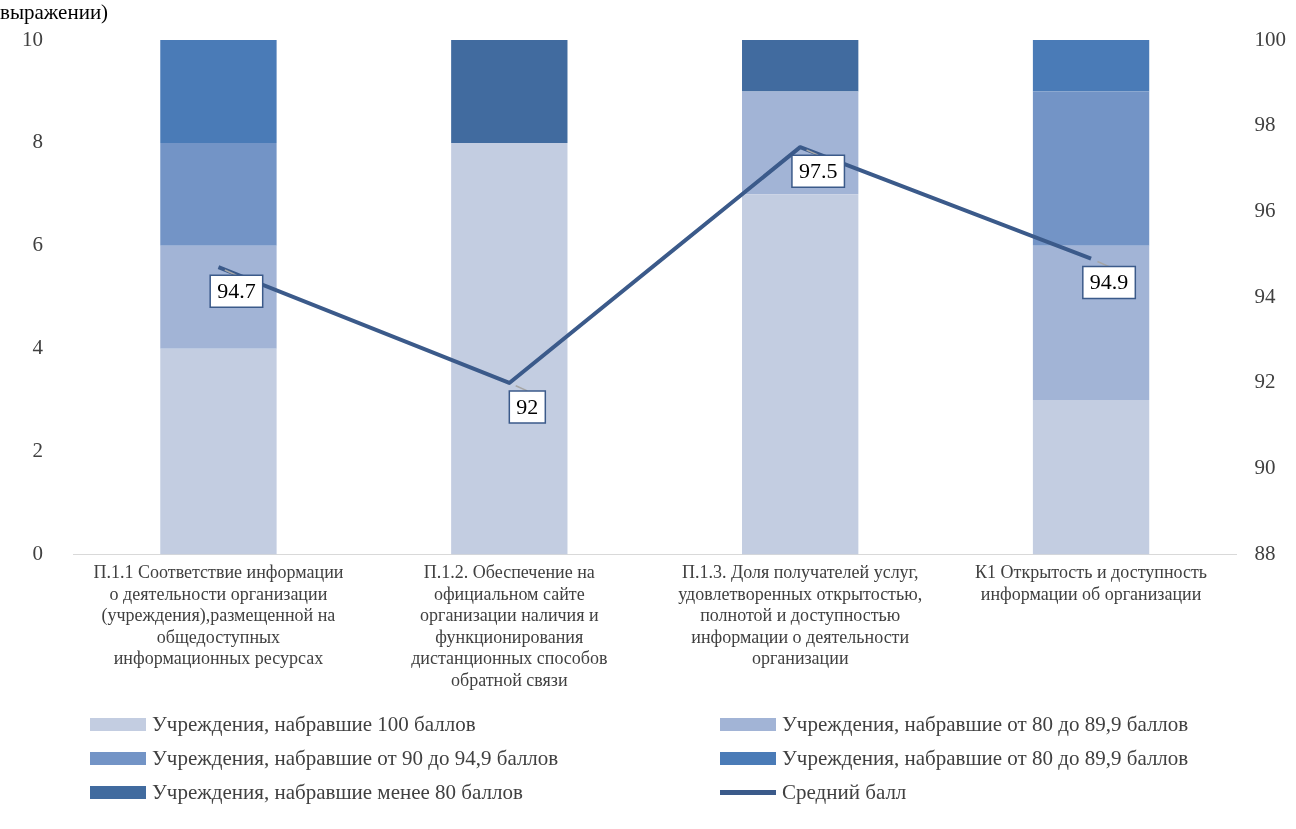 Image resolution: width=1296 pixels, height=829 pixels. Describe the element at coordinates (1091, 582) in the screenshot. I see `x-tick-label: К1 Открытость и доступность информации об организации` at that location.